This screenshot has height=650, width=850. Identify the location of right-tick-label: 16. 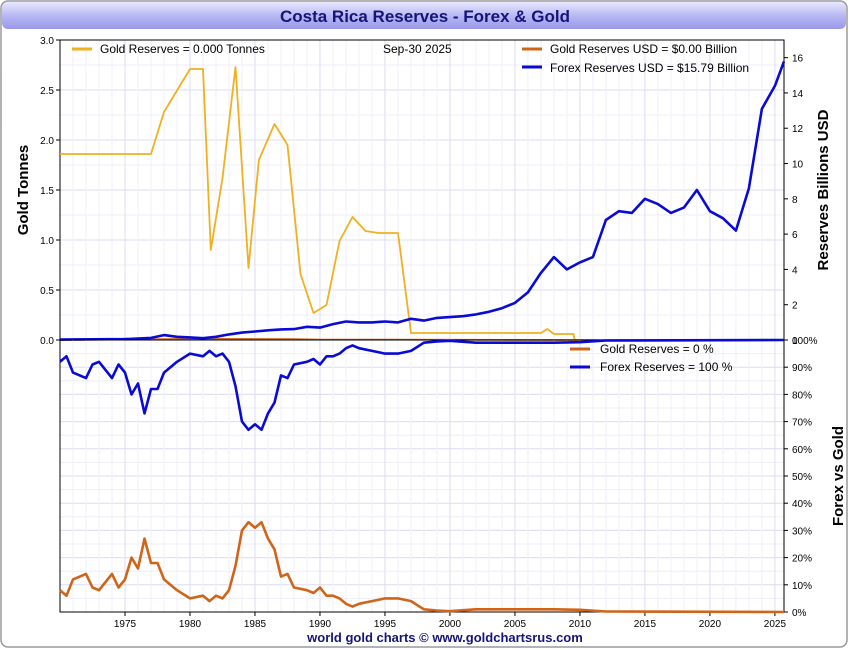
(798, 59).